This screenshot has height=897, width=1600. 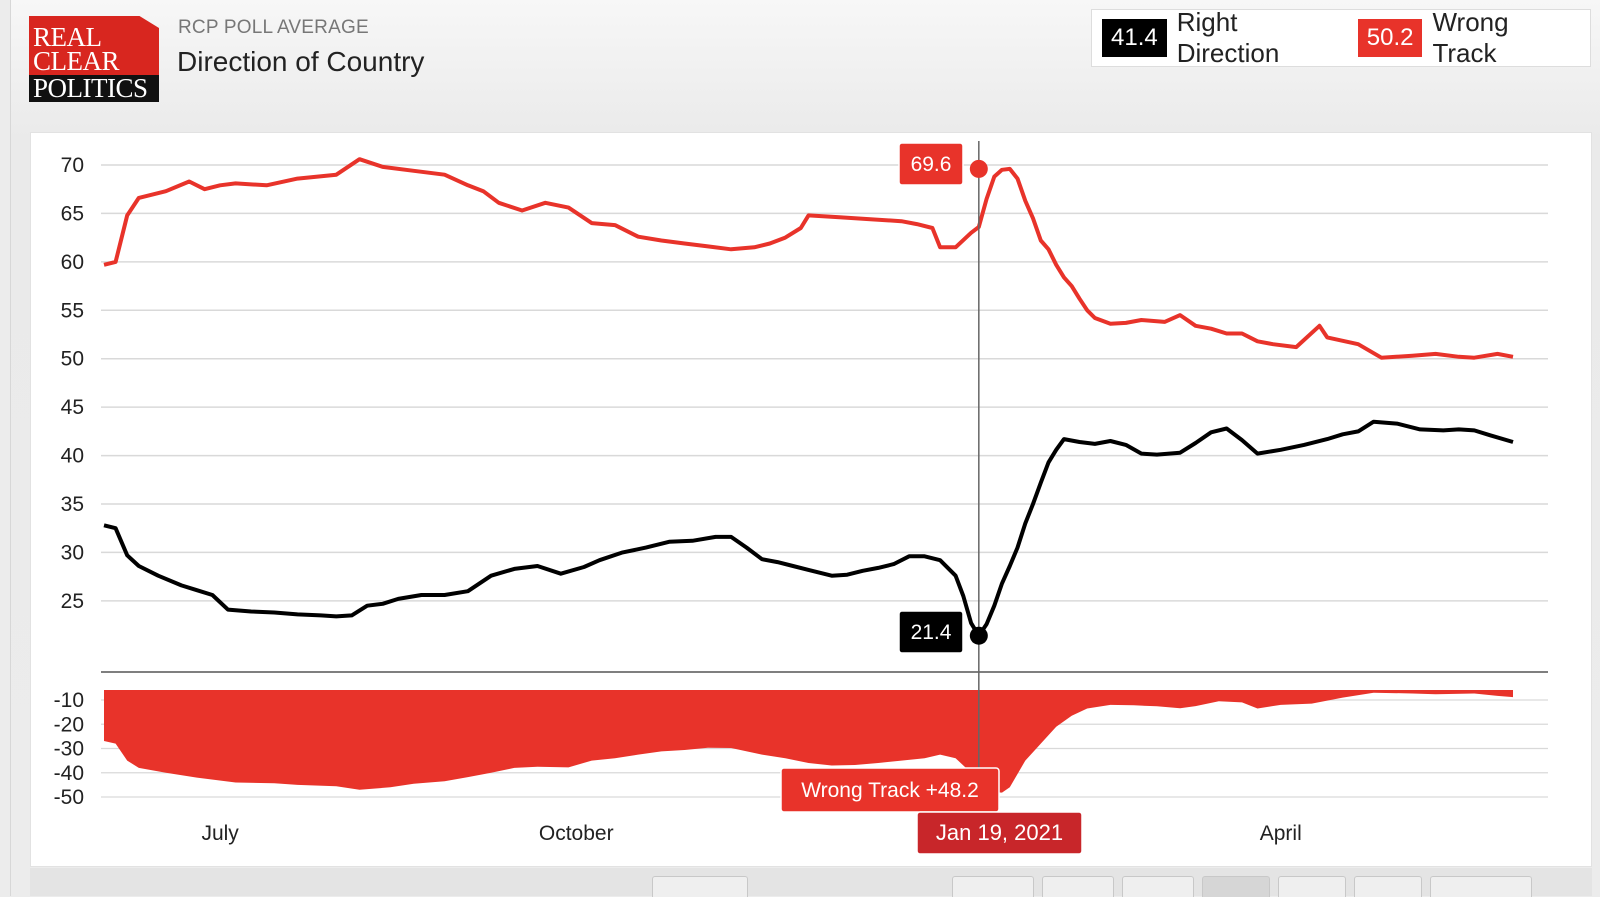 I want to click on legend: 41.4 Right Direction 50.2 Wrong Track, so click(x=1341, y=37).